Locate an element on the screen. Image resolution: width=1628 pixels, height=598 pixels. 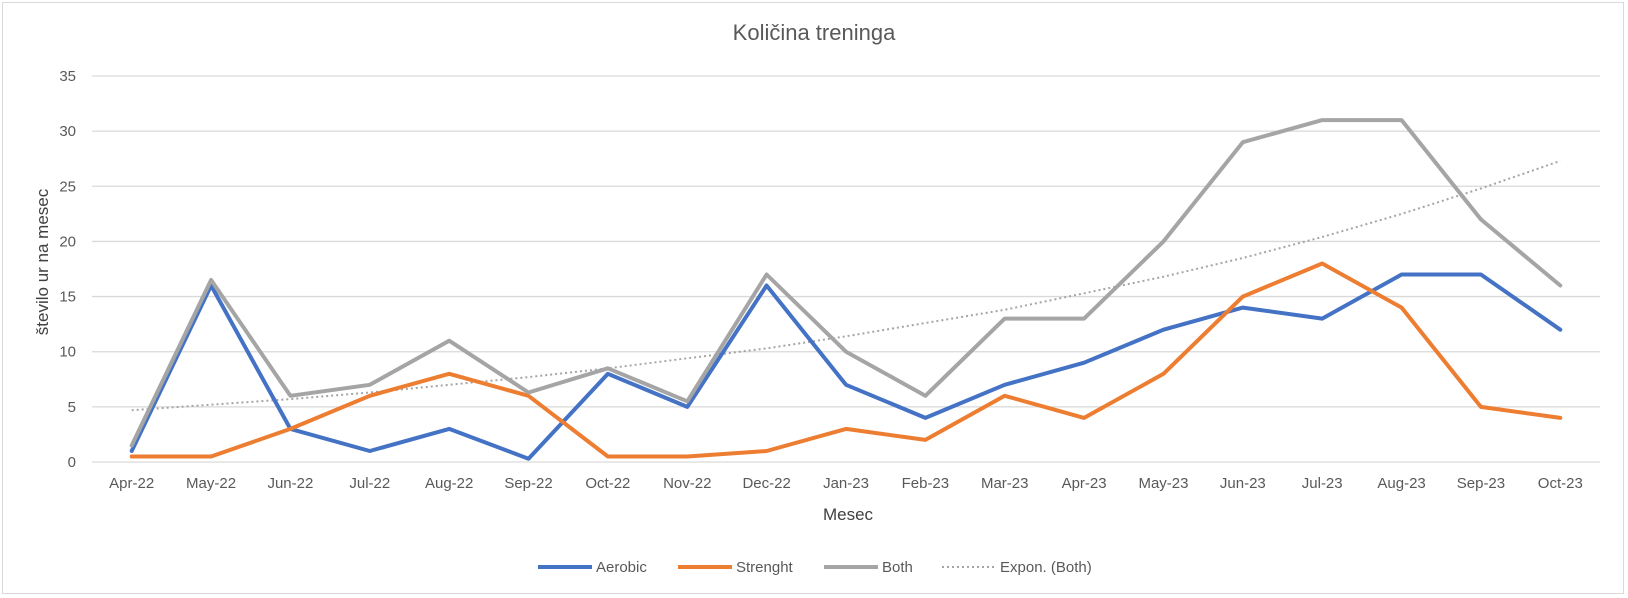
x-tick-label: Nov-22 is located at coordinates (687, 483).